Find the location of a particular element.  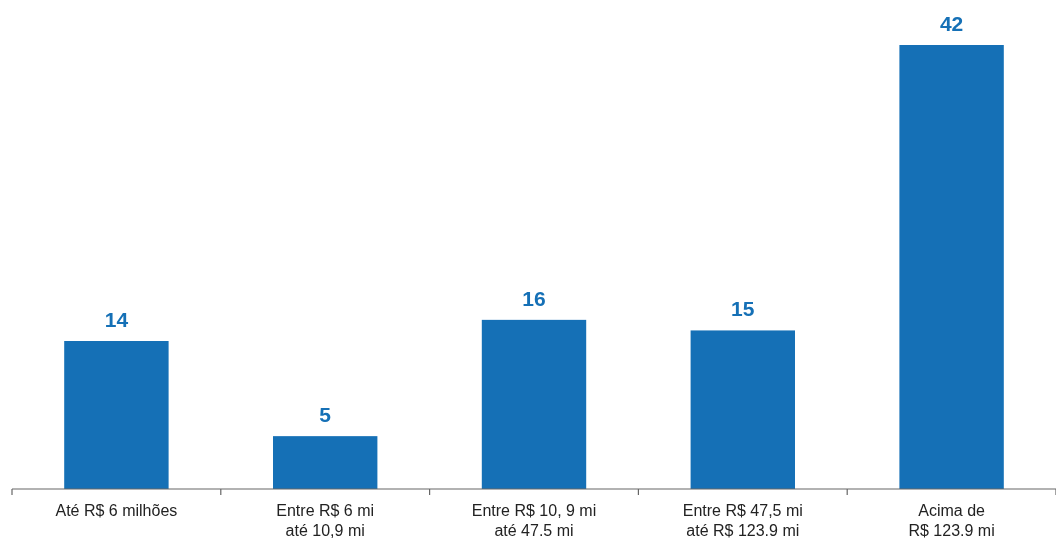

data-label: 15 is located at coordinates (743, 309).